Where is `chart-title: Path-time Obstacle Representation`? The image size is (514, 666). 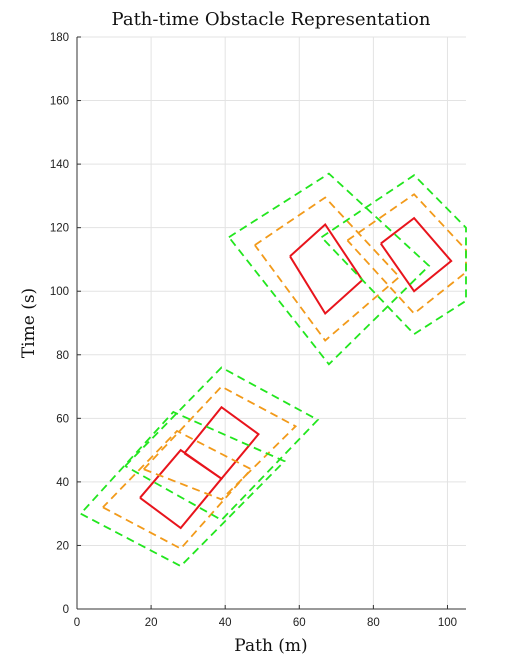
chart-title: Path-time Obstacle Representation is located at coordinates (271, 19).